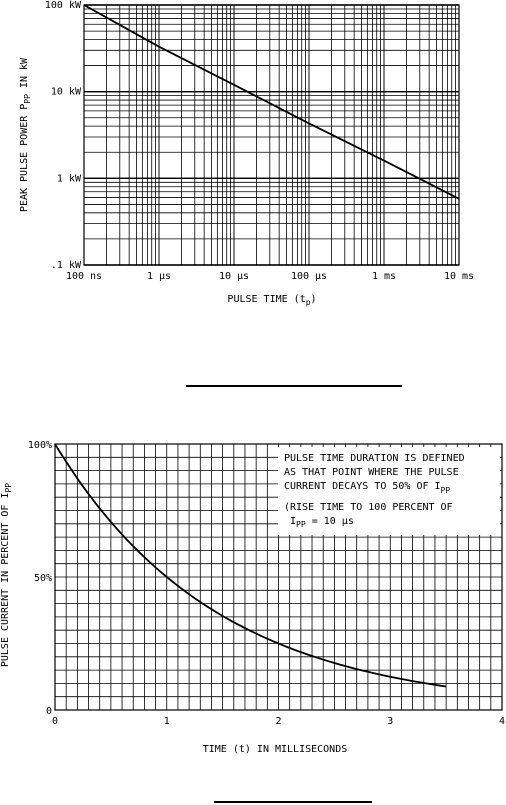 The image size is (506, 805). Describe the element at coordinates (390, 721) in the screenshot. I see `x-tick-label: 3` at that location.